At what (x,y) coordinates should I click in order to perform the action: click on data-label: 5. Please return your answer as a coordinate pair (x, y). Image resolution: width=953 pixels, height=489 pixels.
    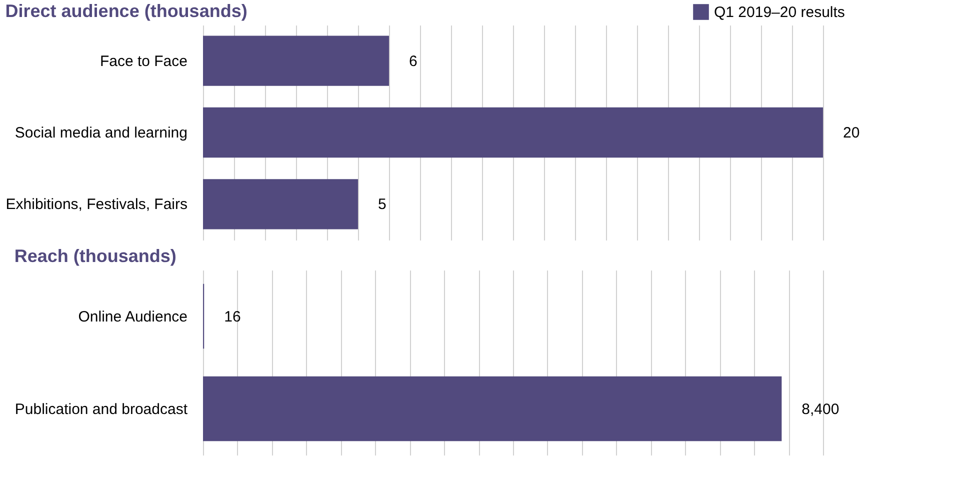
    Looking at the image, I should click on (382, 205).